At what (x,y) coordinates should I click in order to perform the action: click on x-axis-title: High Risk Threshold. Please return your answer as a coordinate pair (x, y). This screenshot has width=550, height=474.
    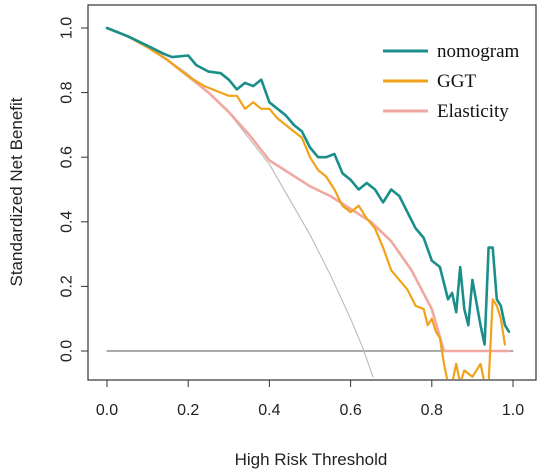
    Looking at the image, I should click on (311, 459).